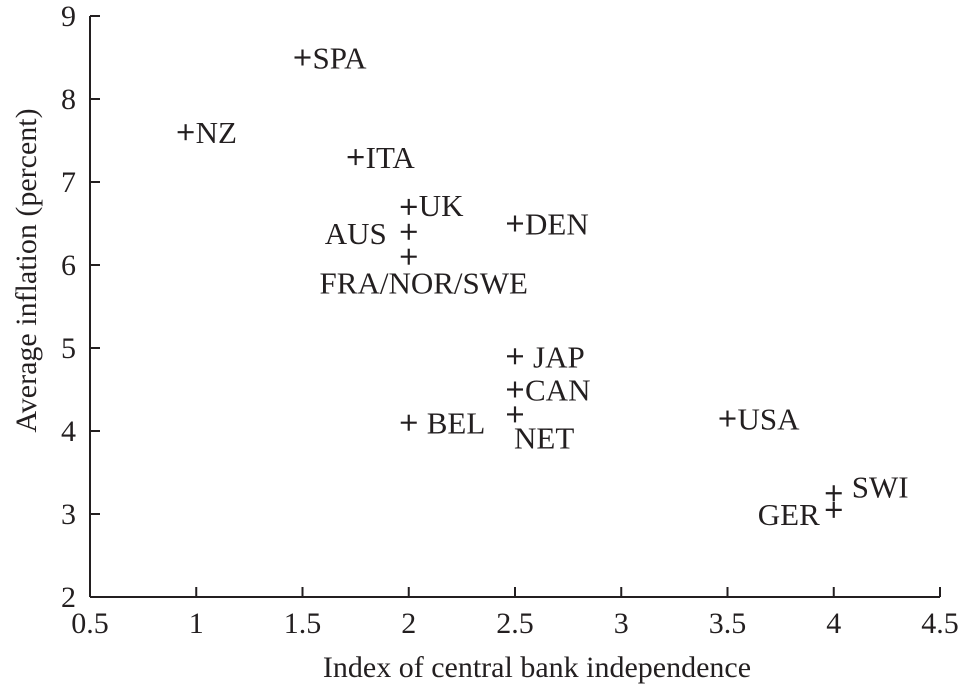 This screenshot has width=964, height=688. I want to click on y-tick-label: 9, so click(68, 16).